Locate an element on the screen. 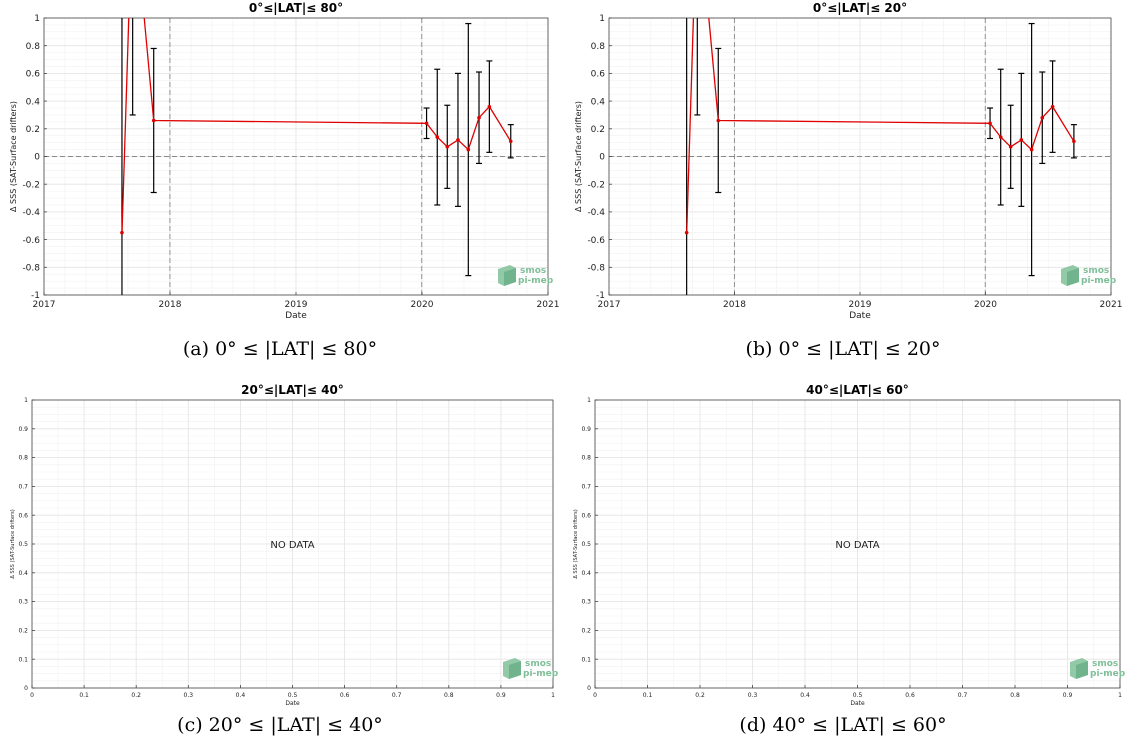 This screenshot has width=1126, height=751. x-tick-label: 2017 is located at coordinates (44, 305).